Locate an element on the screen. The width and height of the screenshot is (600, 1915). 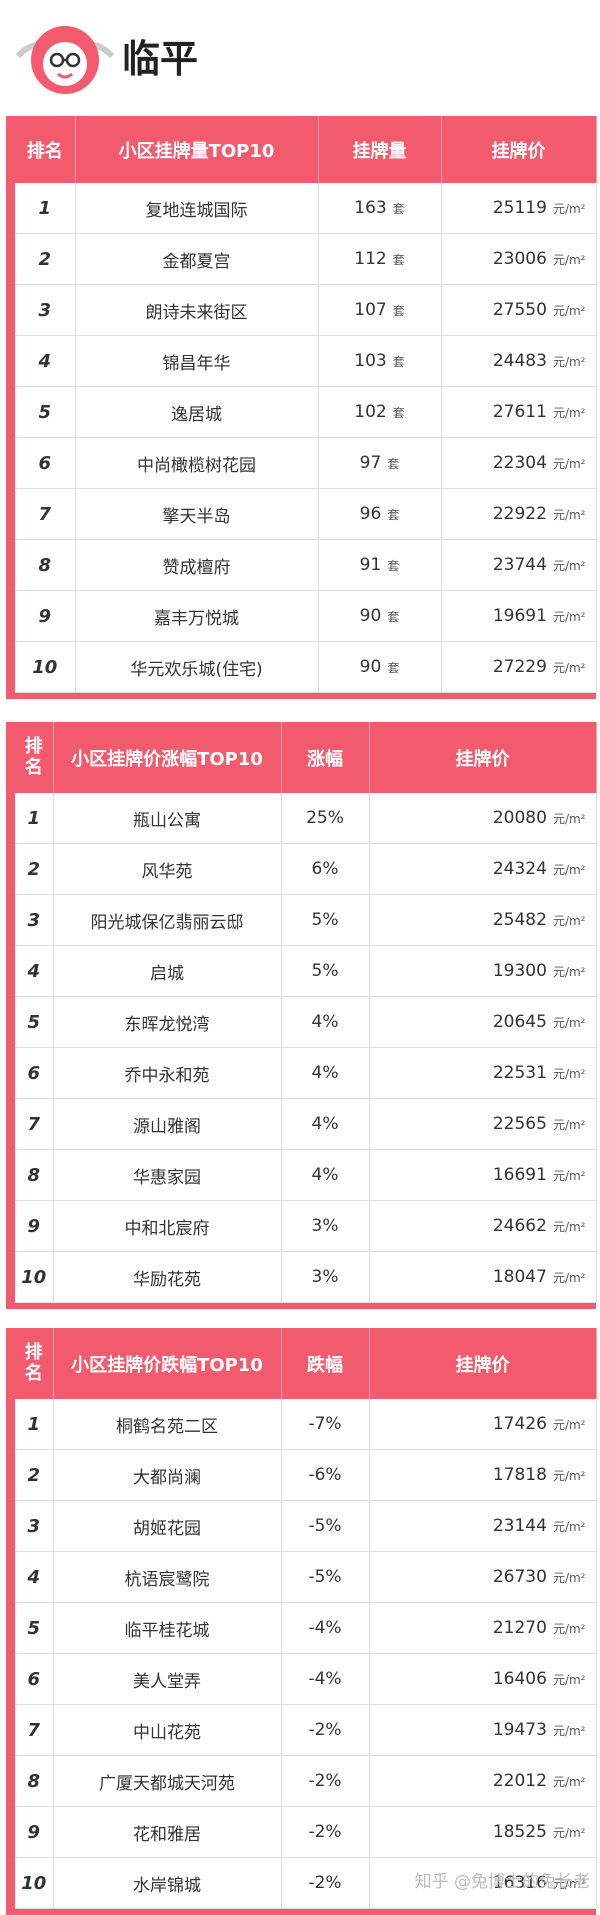
data-row: 7 中山花苑 -2% 19473 元/m² is located at coordinates (306, 1730).